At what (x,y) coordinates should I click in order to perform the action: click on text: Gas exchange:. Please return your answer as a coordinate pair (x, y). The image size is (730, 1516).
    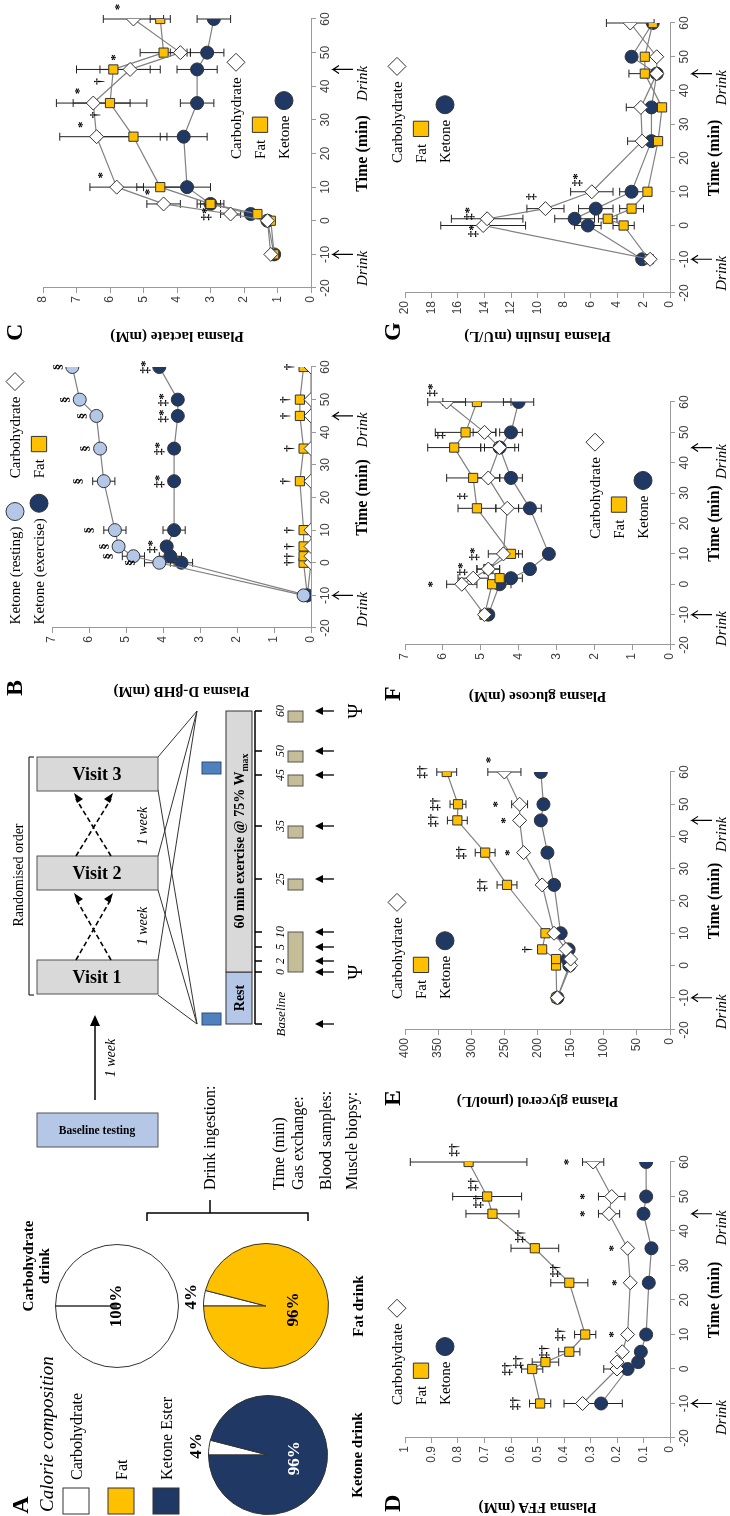
    Looking at the image, I should click on (297, 1143).